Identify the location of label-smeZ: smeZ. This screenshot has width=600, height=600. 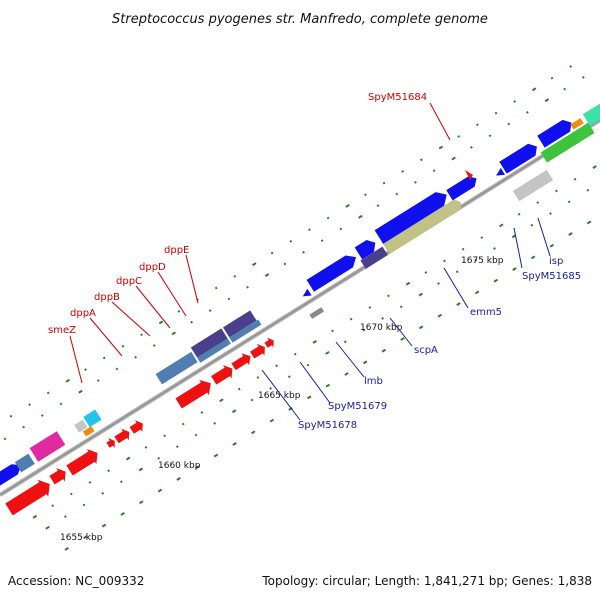
(62, 330).